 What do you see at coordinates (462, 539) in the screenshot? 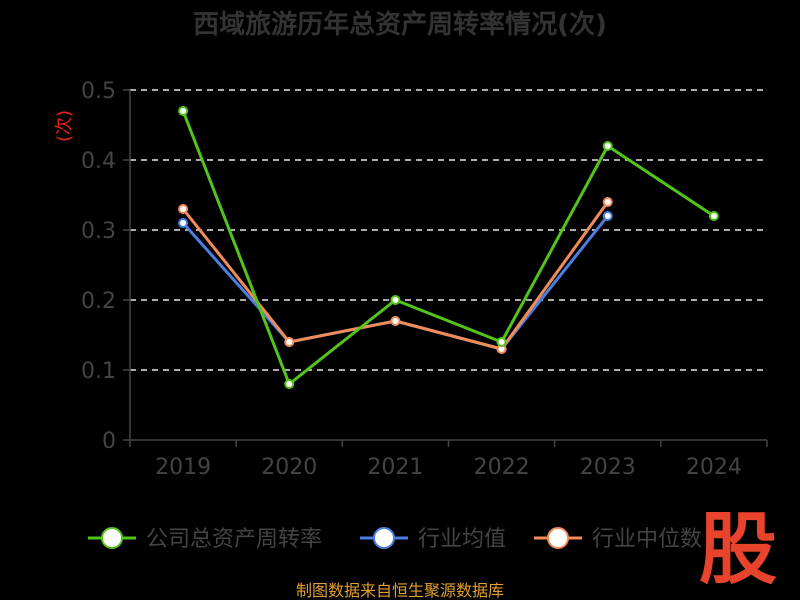
I see `legend-label: 行业均值` at bounding box center [462, 539].